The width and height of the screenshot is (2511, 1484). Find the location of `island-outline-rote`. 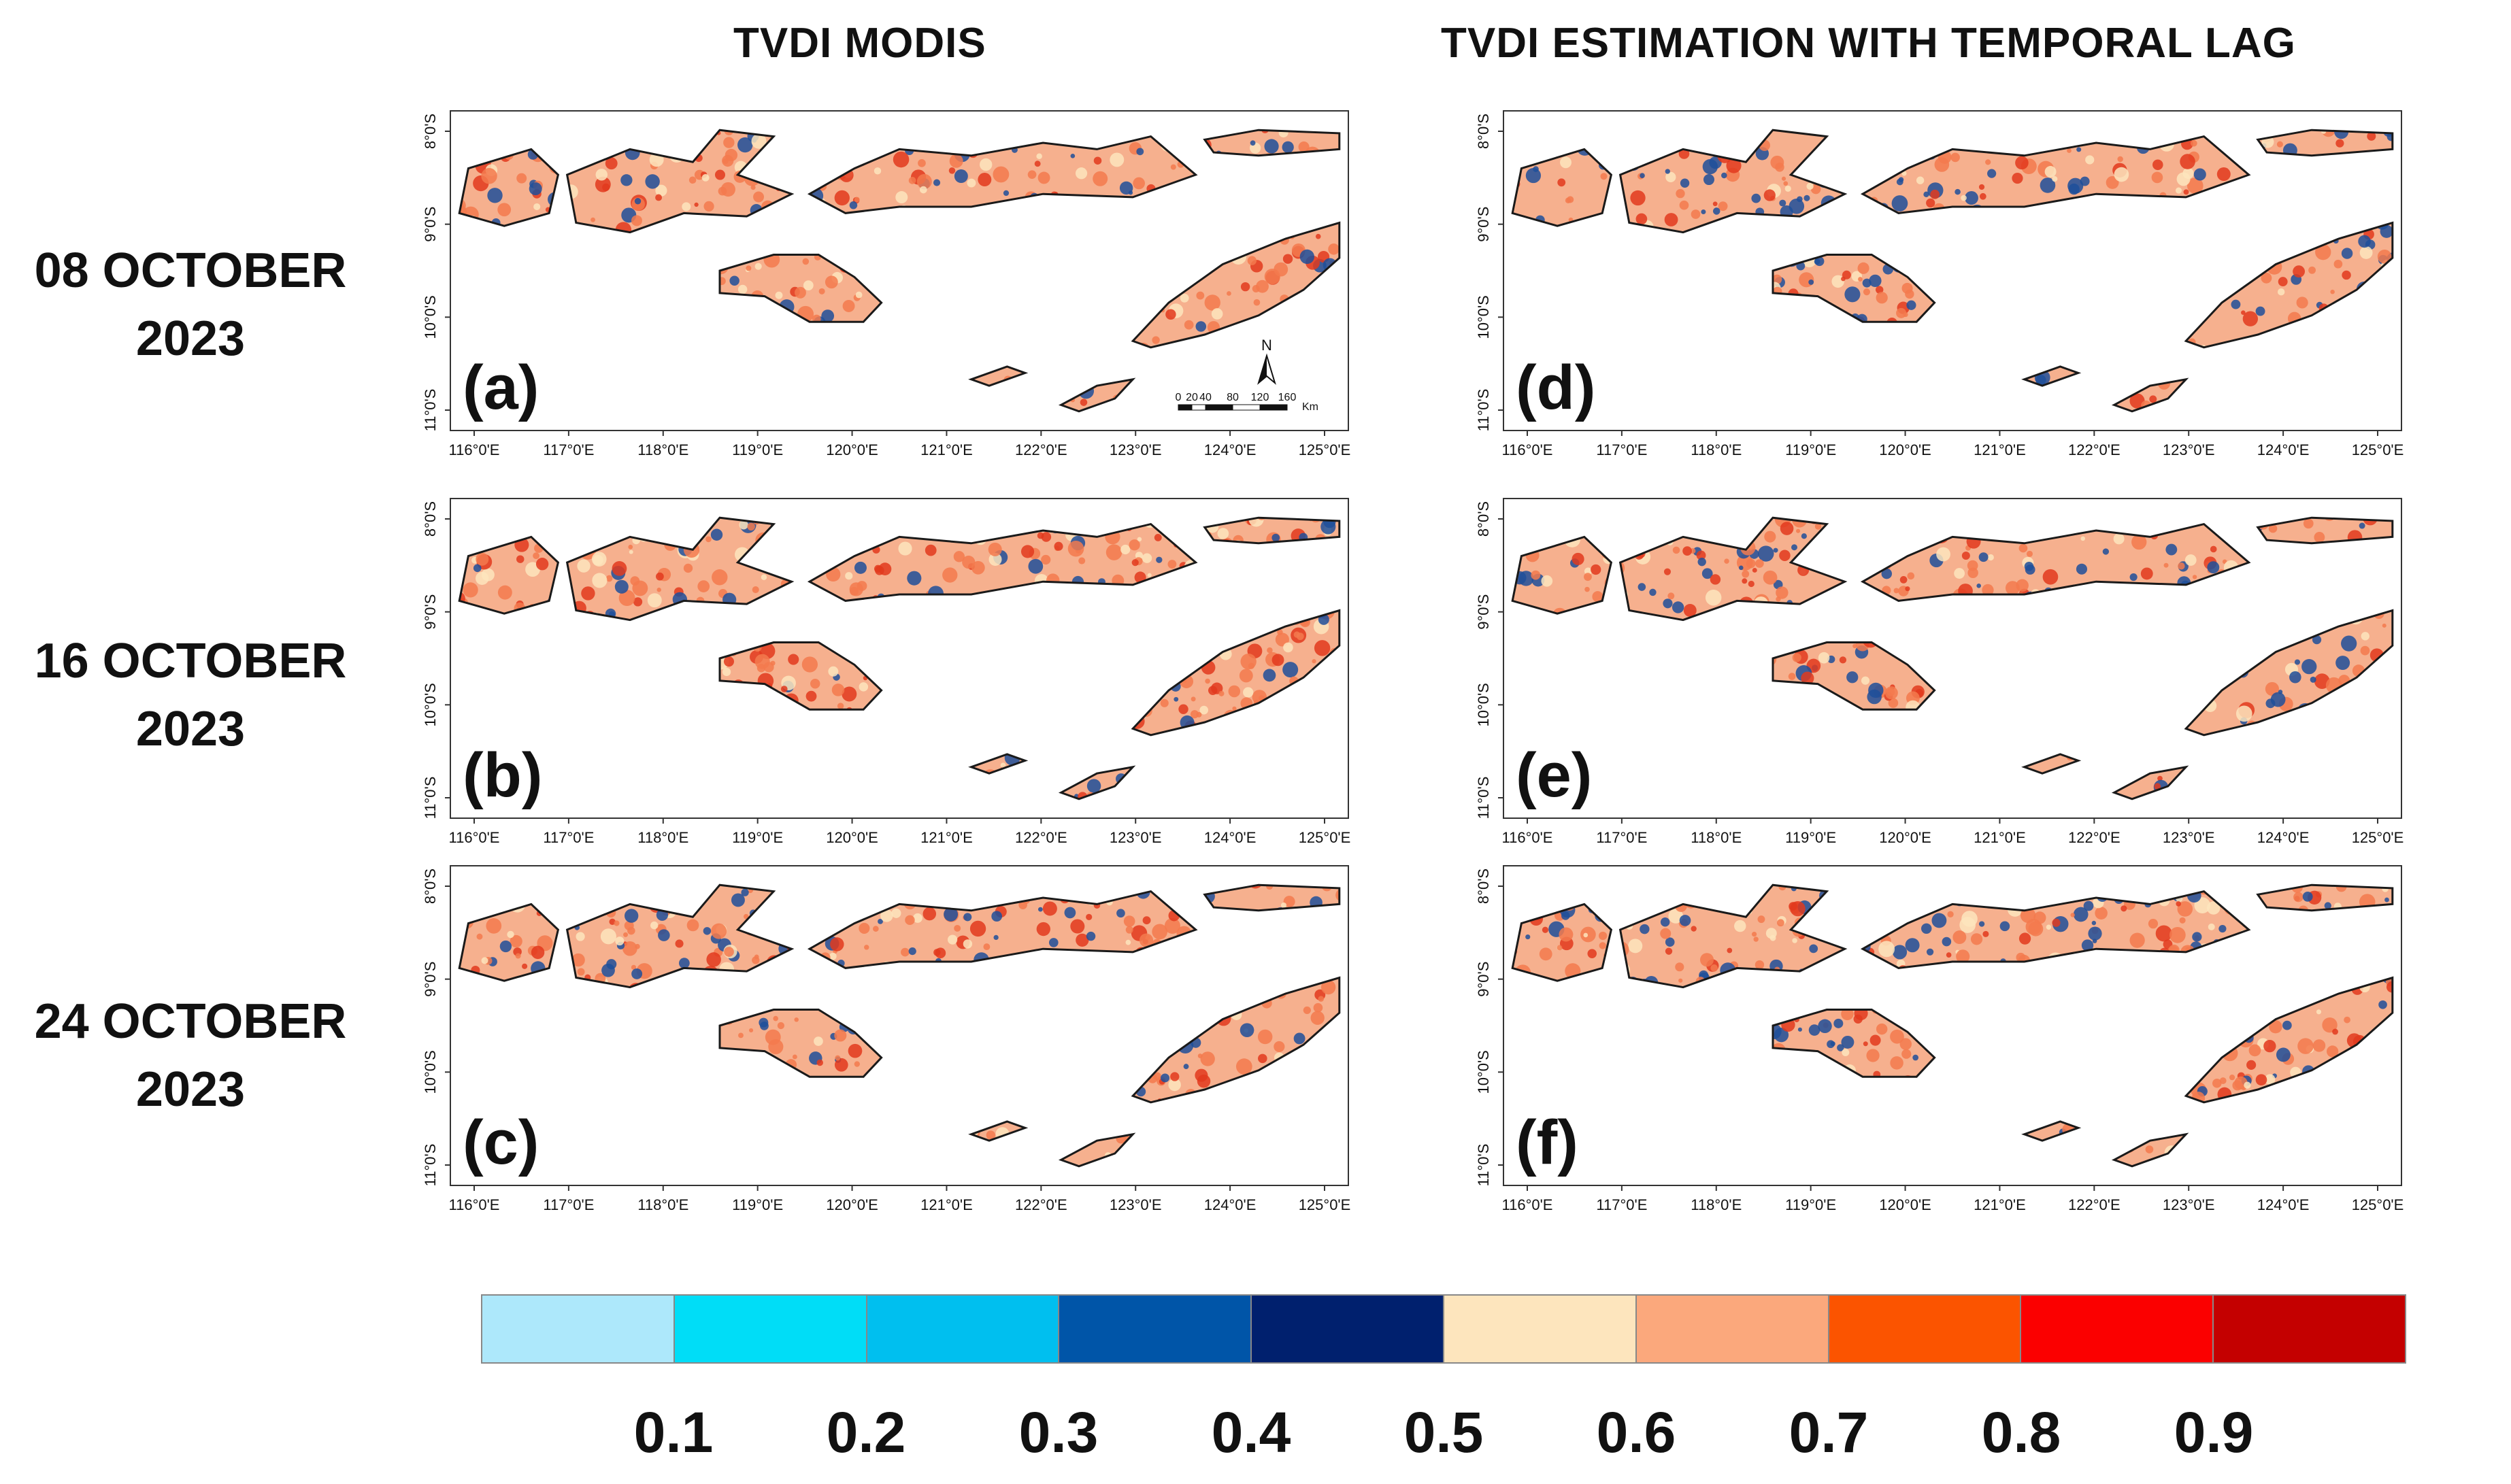

island-outline-rote is located at coordinates (1097, 782).